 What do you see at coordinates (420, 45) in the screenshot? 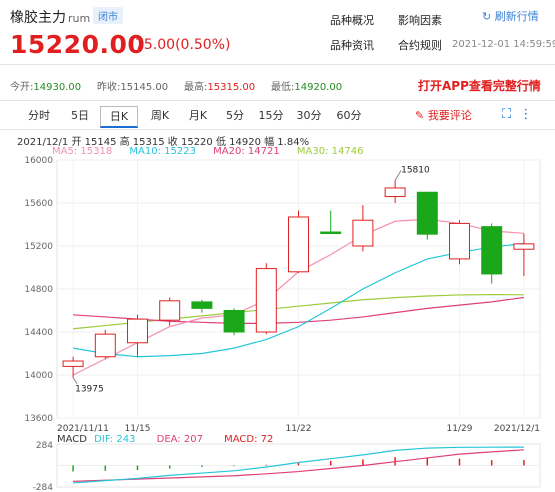
I see `link-contract-rules: 合约规则` at bounding box center [420, 45].